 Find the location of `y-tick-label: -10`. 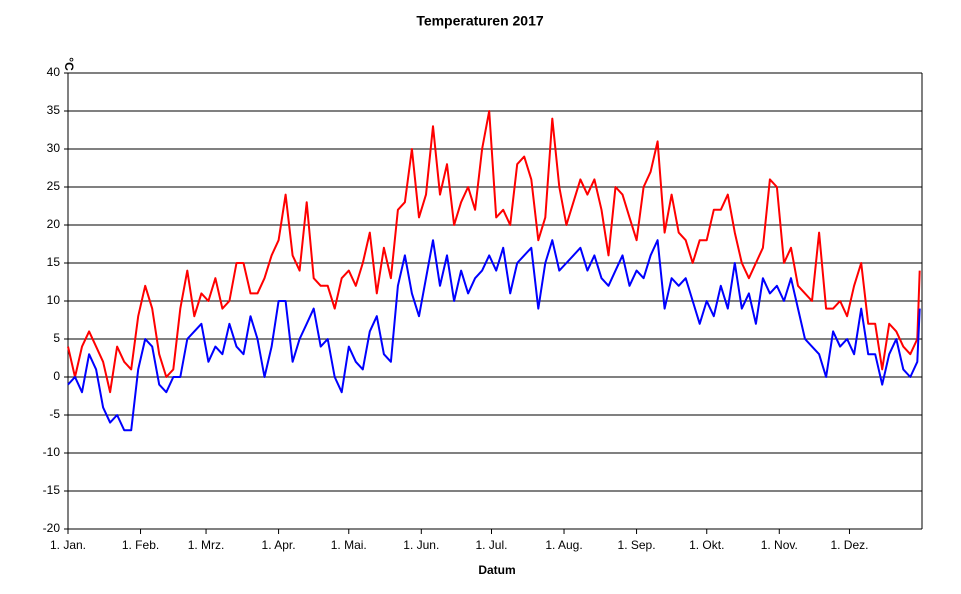

y-tick-label: -10 is located at coordinates (52, 452).